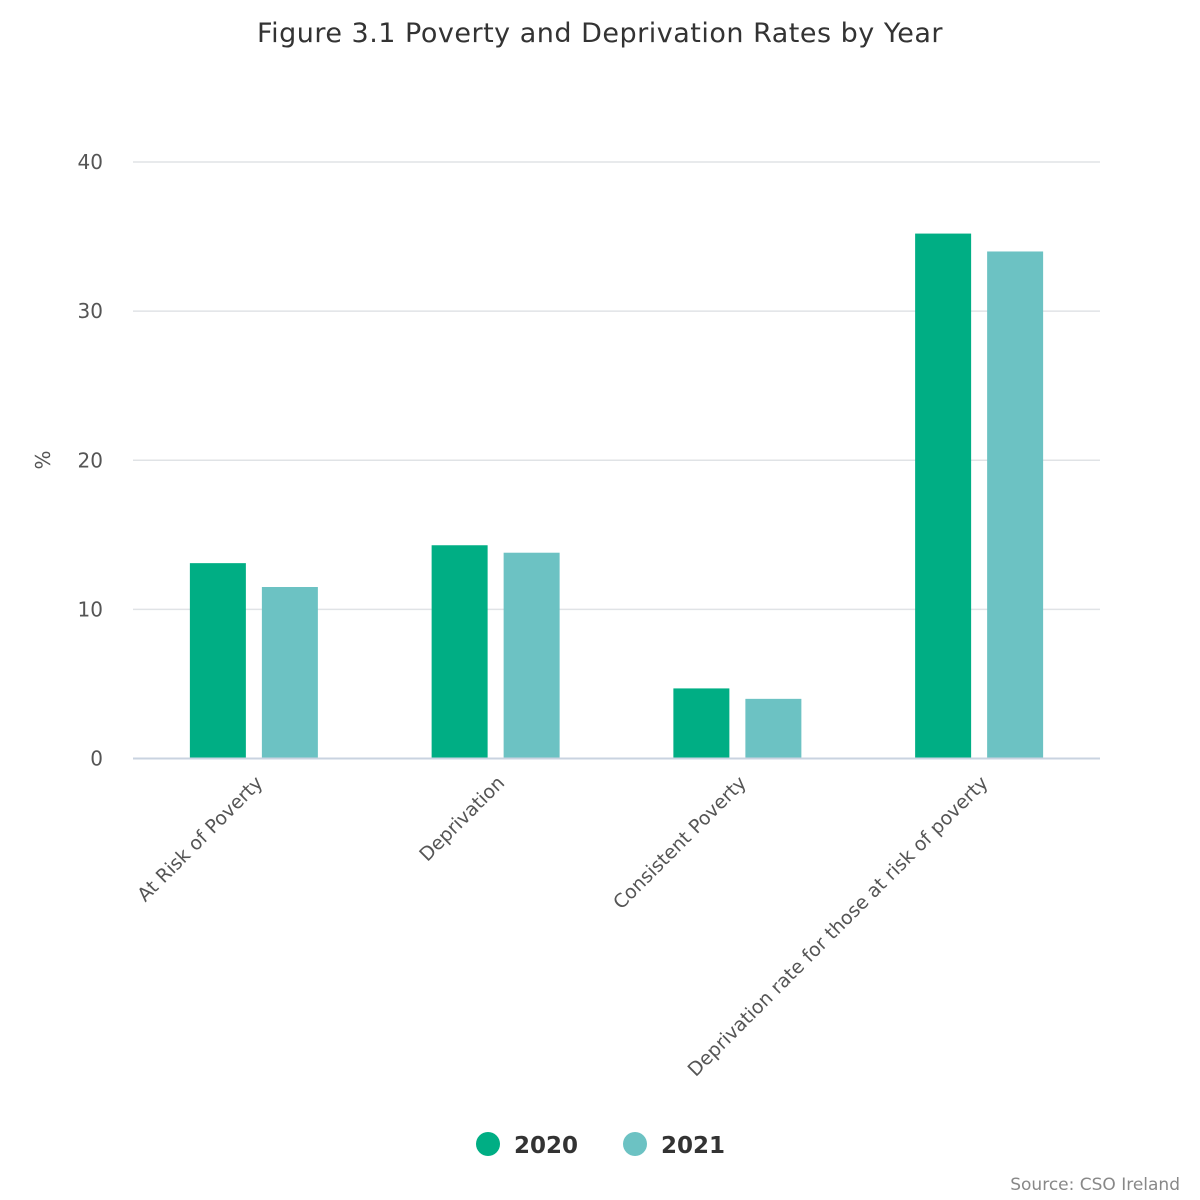 This screenshot has width=1200, height=1200. I want to click on source-credit: Source: CSO Ireland, so click(1095, 1185).